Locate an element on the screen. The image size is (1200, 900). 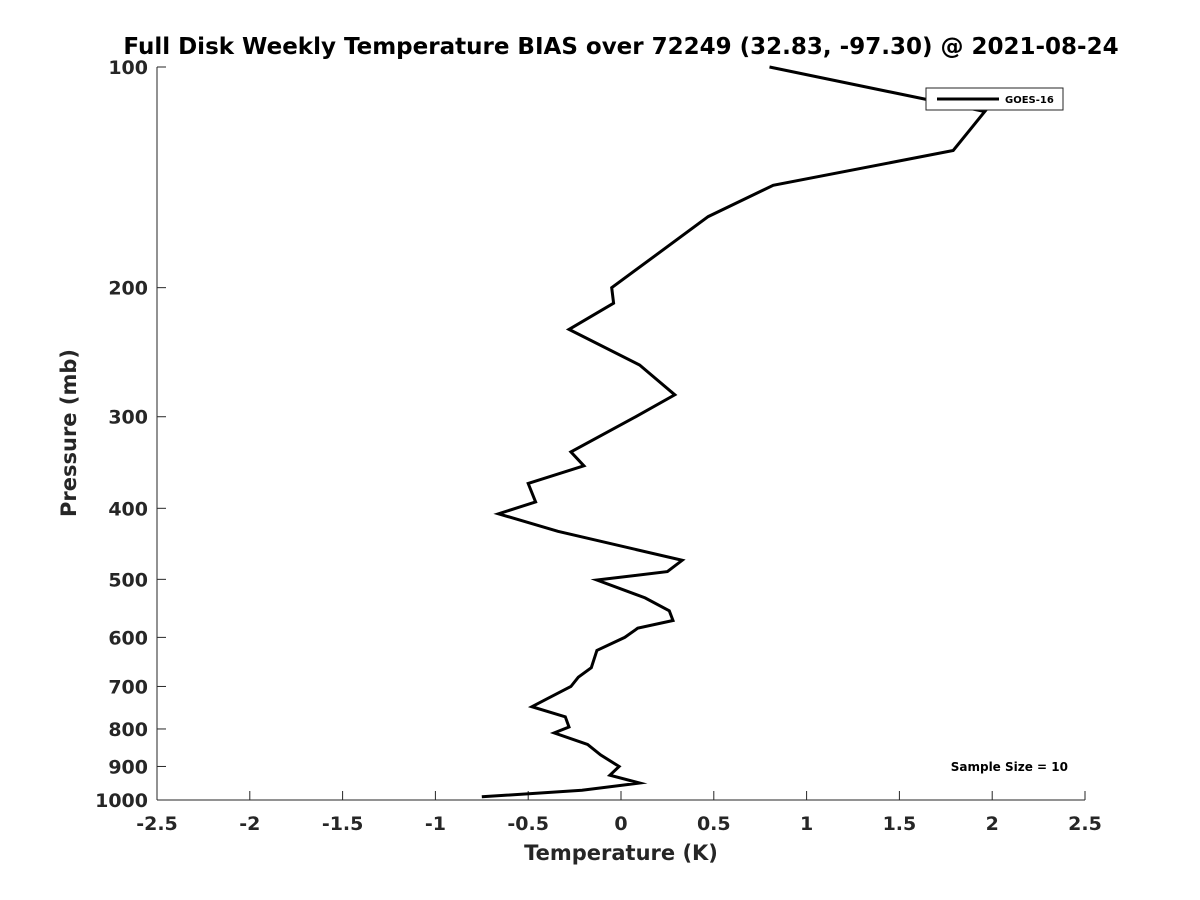
y-tick-label: 300 is located at coordinates (128, 418).